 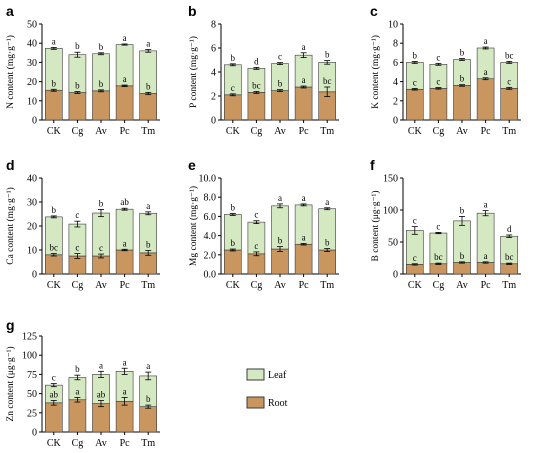 I want to click on y-tick-label: 6, so click(x=213, y=49).